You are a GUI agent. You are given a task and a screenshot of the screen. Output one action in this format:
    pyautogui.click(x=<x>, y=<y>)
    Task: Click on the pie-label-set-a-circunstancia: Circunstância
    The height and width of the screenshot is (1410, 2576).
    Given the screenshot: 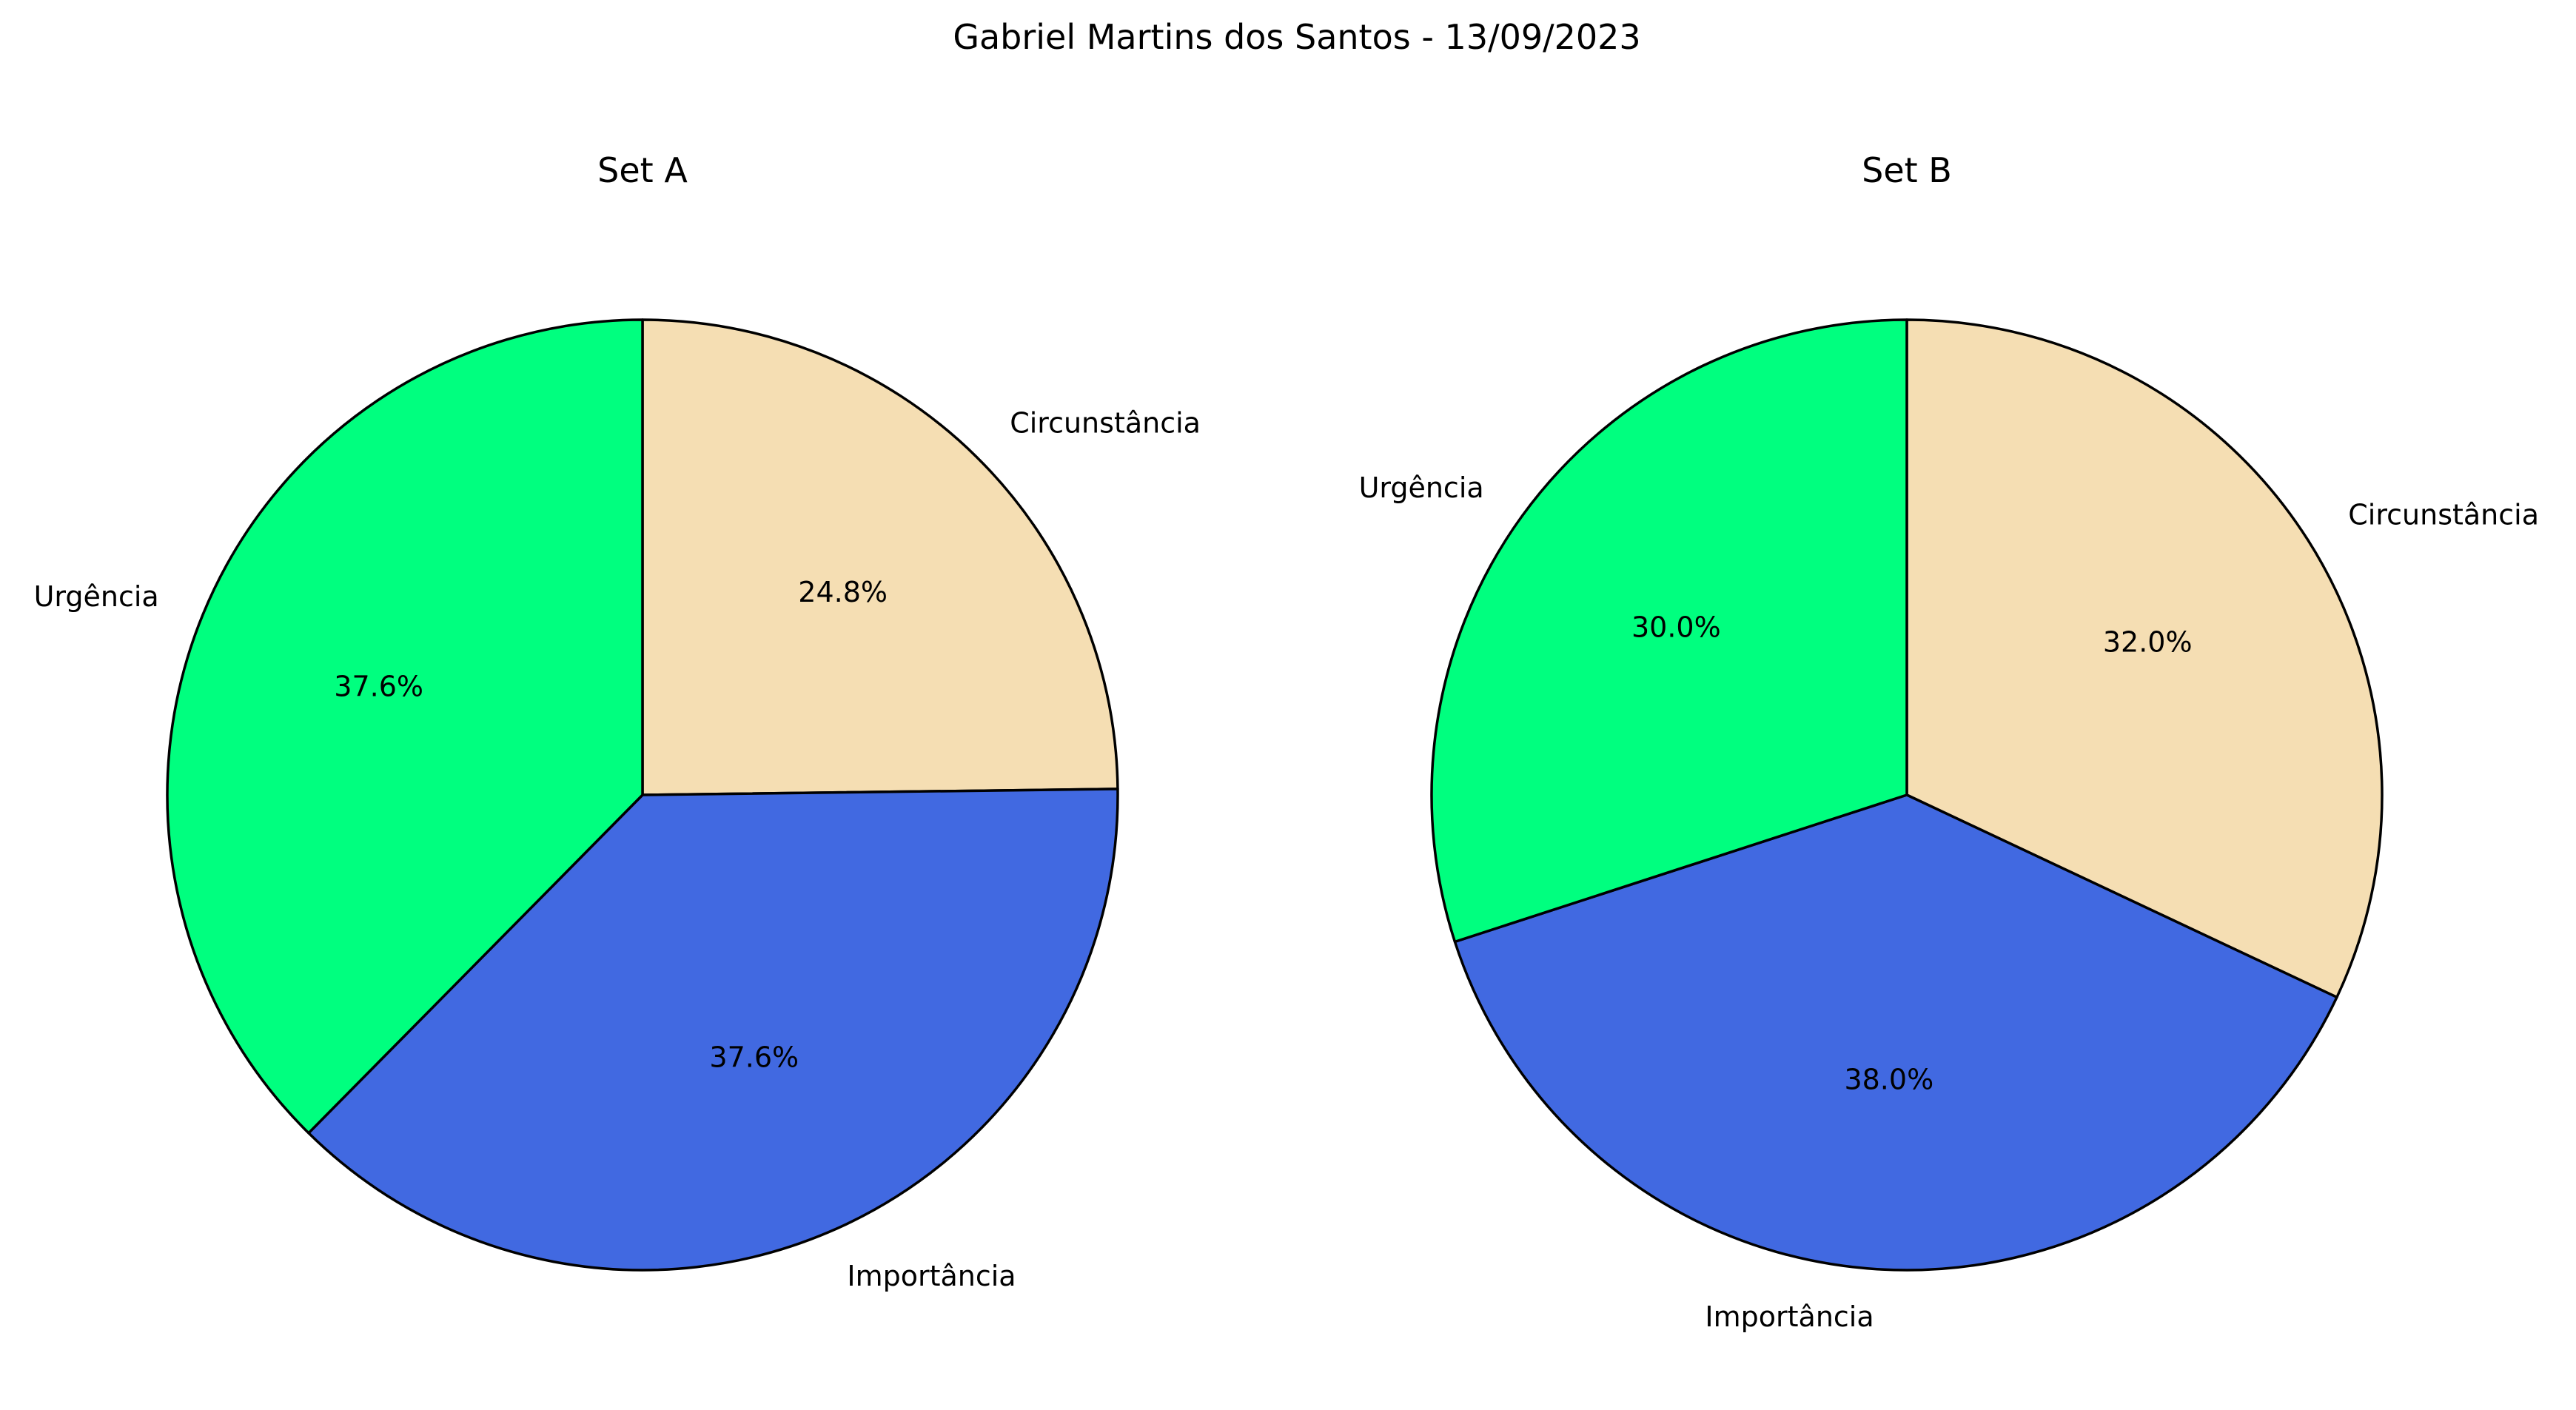 What is the action you would take?
    pyautogui.click(x=1105, y=423)
    